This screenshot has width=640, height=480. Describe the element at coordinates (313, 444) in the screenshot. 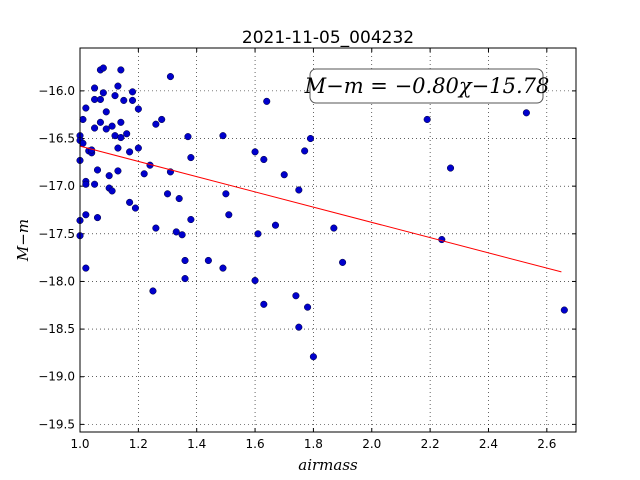

I see `x-tick-labels: 1.0 1.2 1.4 1.6 1.8 2.0 2.2 2.4 2.6` at that location.